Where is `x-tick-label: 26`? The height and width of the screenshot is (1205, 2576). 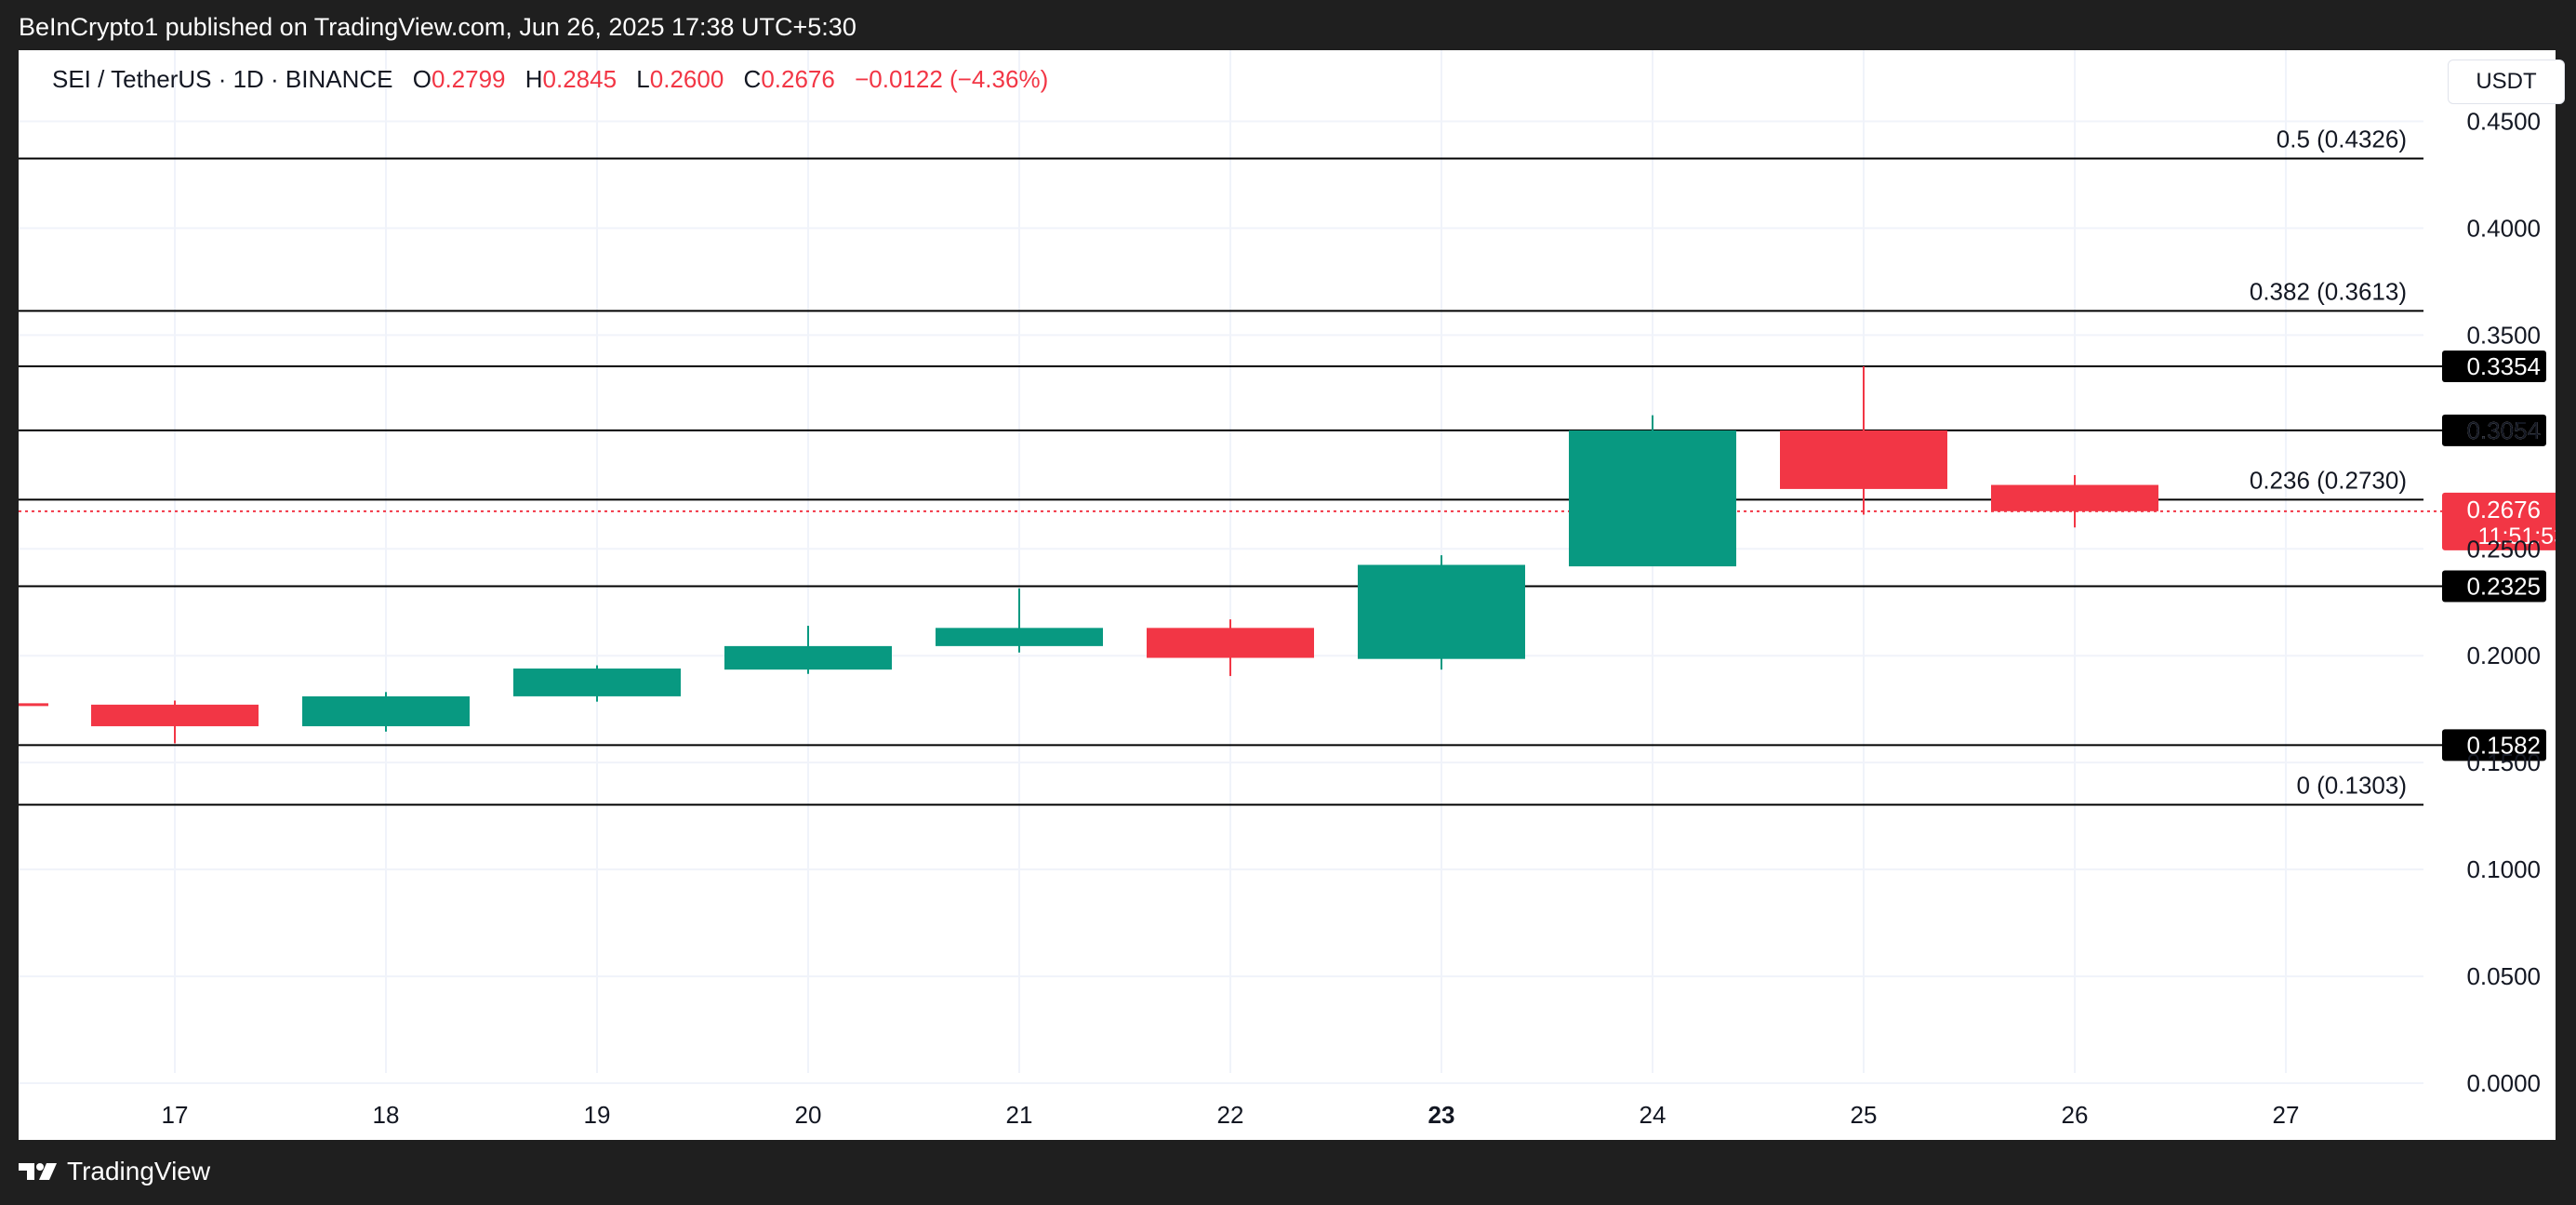 x-tick-label: 26 is located at coordinates (2075, 1115).